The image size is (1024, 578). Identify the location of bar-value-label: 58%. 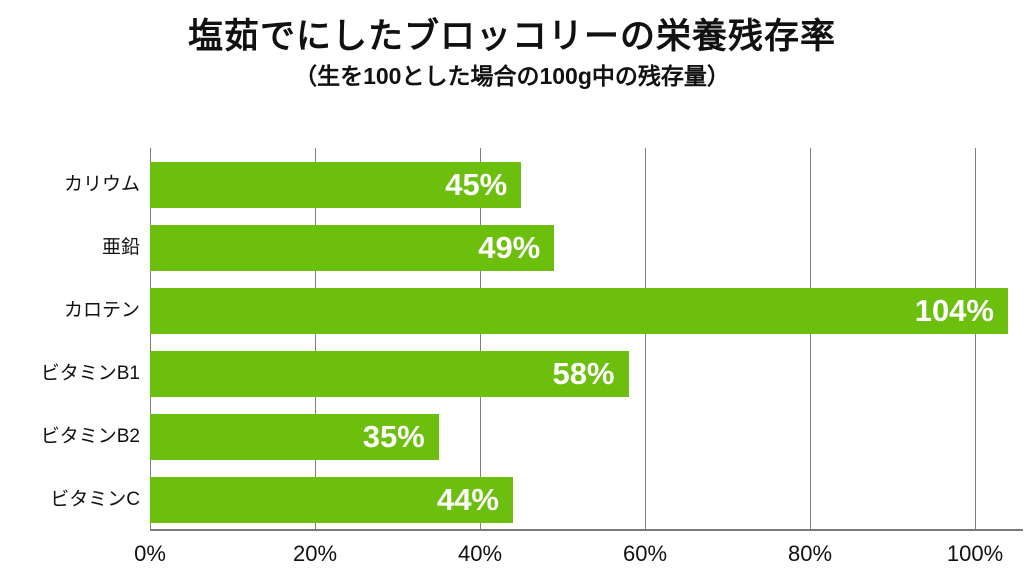
(583, 373).